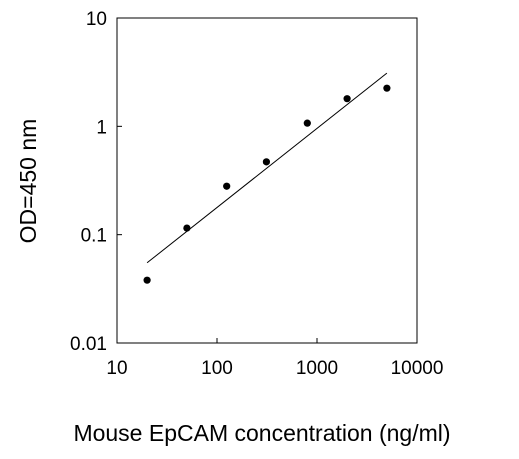 Image resolution: width=519 pixels, height=459 pixels. I want to click on y-tick-label: 10, so click(96, 19).